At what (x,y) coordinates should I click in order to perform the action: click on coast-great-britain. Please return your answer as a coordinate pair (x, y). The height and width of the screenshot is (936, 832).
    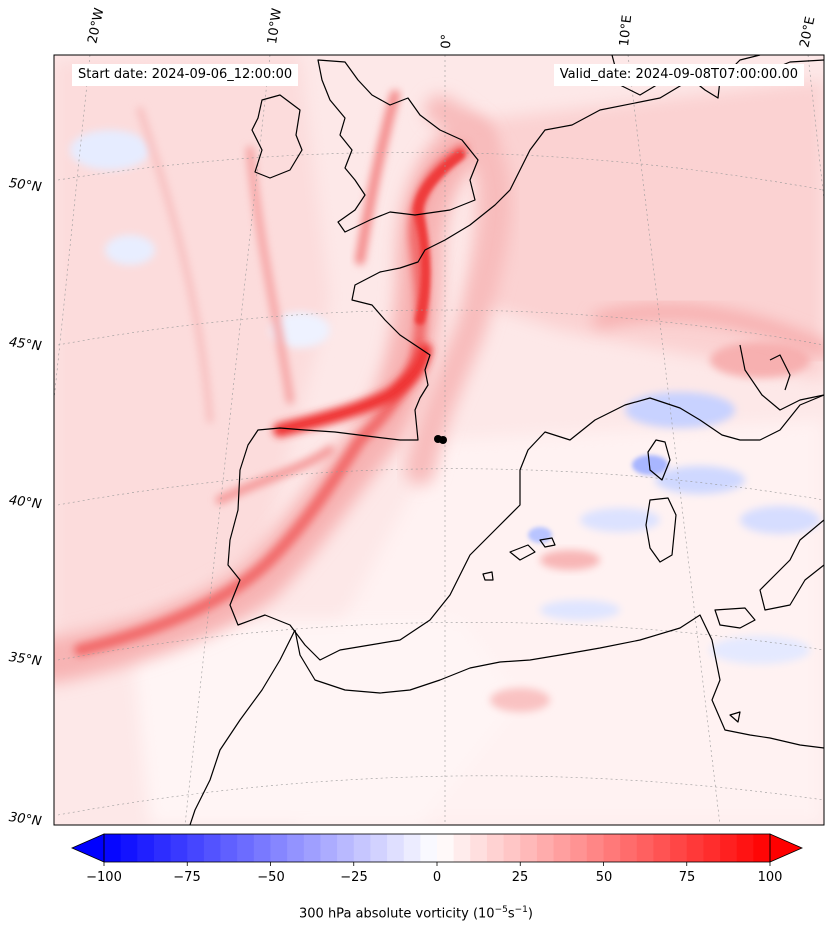
    Looking at the image, I should click on (398, 146).